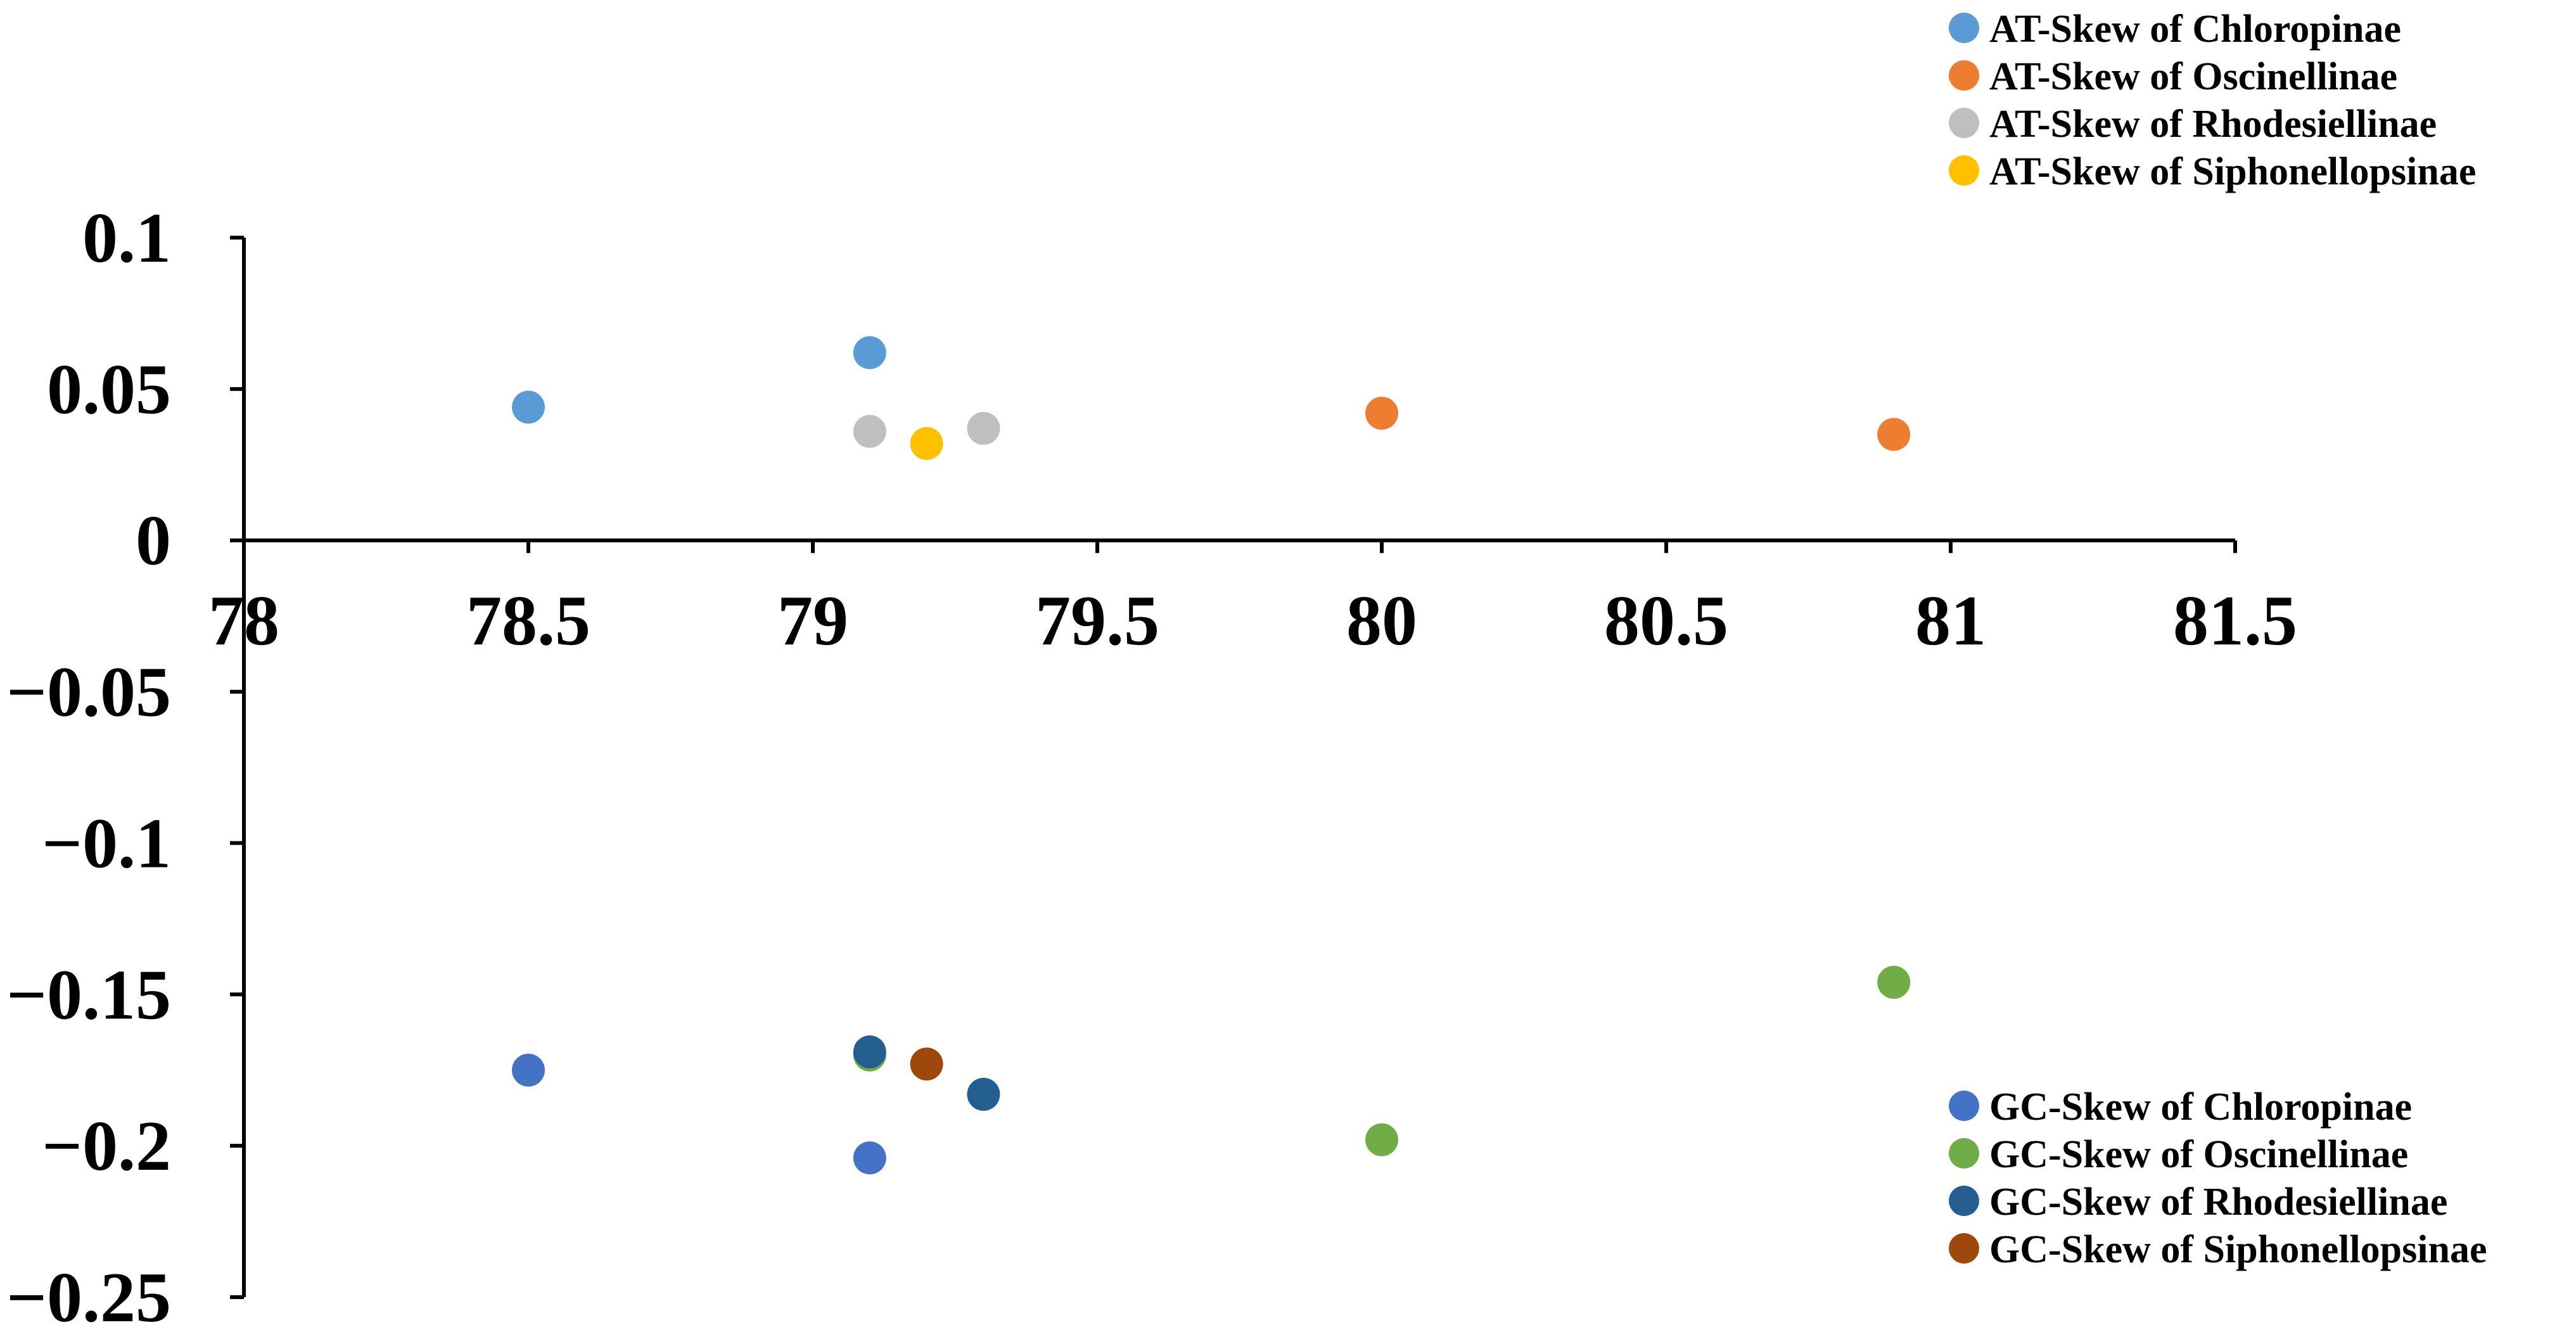 The width and height of the screenshot is (2576, 1332). Describe the element at coordinates (2213, 125) in the screenshot. I see `legend-label: AT-Skew of Rhodesiellinae` at that location.